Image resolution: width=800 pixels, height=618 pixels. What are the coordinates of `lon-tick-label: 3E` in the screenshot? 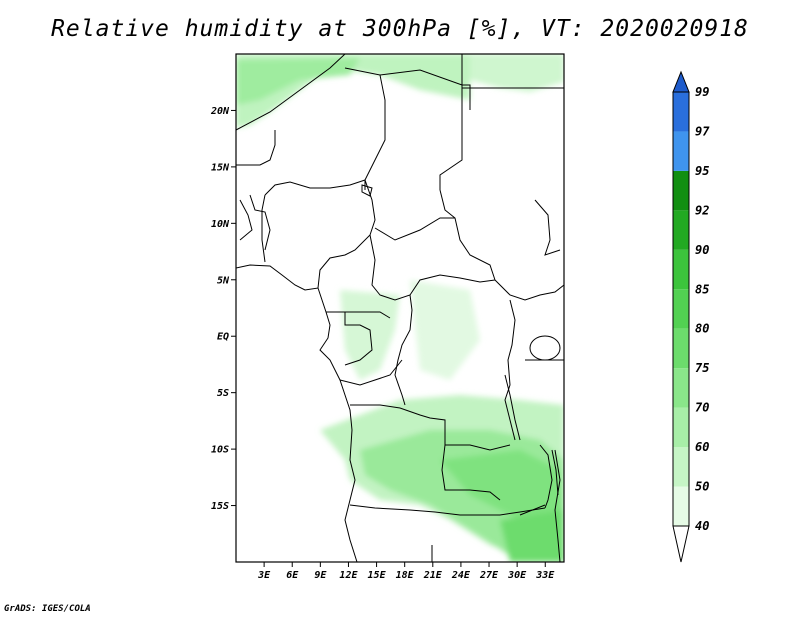 It's located at (264, 575).